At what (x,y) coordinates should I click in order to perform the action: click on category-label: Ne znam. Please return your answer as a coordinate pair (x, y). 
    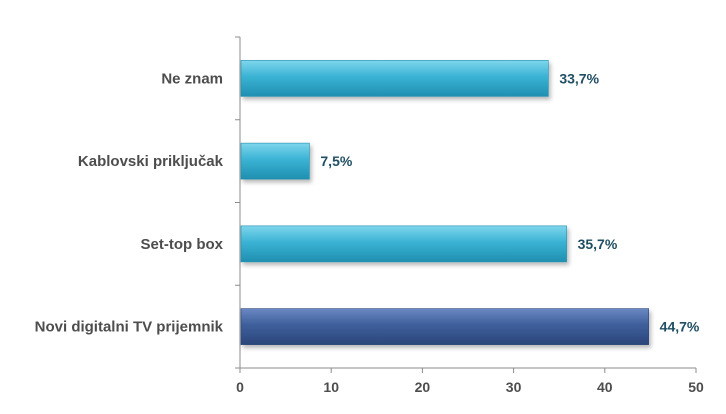
    Looking at the image, I should click on (192, 78).